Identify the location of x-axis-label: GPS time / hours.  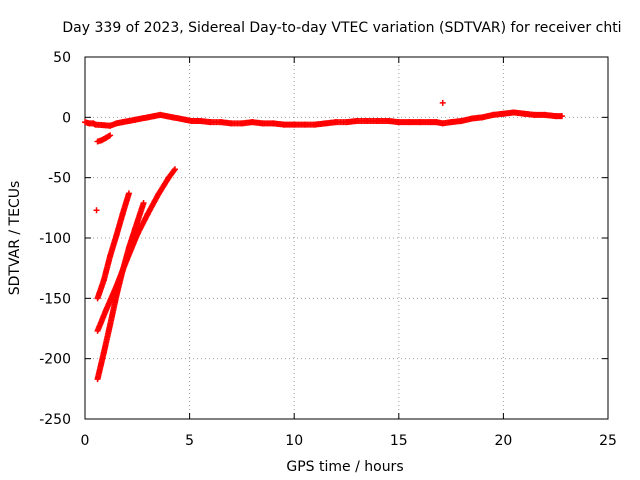
(344, 467).